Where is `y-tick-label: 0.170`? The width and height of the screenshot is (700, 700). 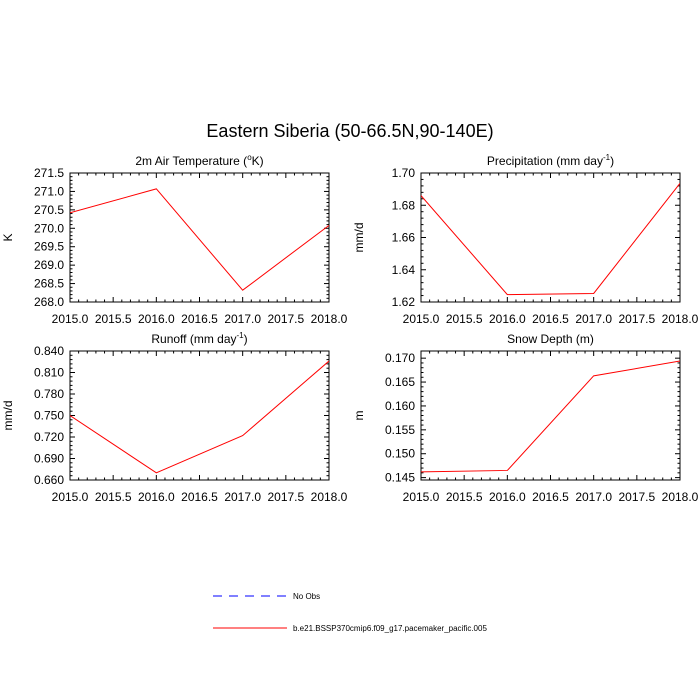
y-tick-label: 0.170 is located at coordinates (400, 358).